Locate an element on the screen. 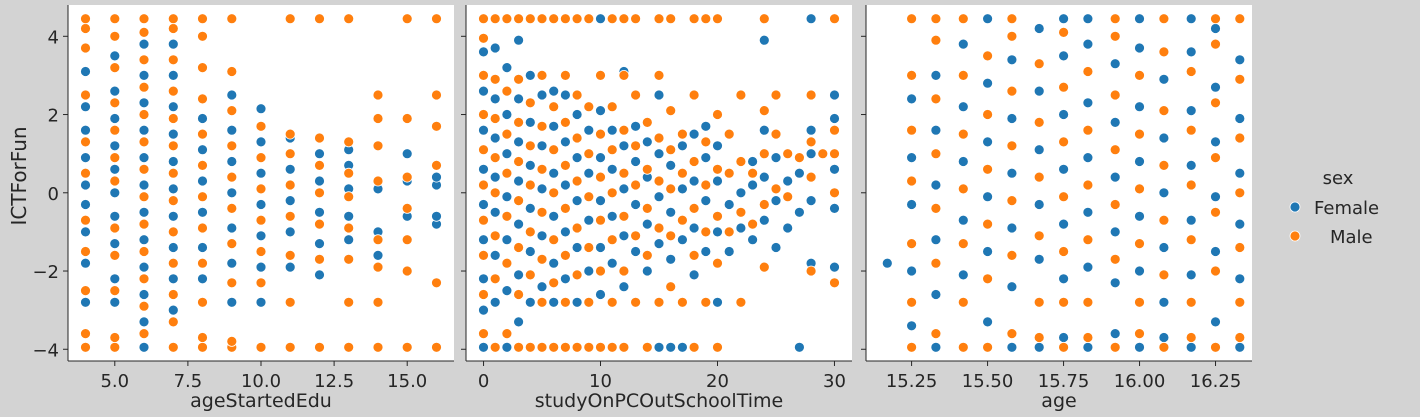 Image resolution: width=1420 pixels, height=417 pixels. legend-label-female: Female is located at coordinates (1346, 208).